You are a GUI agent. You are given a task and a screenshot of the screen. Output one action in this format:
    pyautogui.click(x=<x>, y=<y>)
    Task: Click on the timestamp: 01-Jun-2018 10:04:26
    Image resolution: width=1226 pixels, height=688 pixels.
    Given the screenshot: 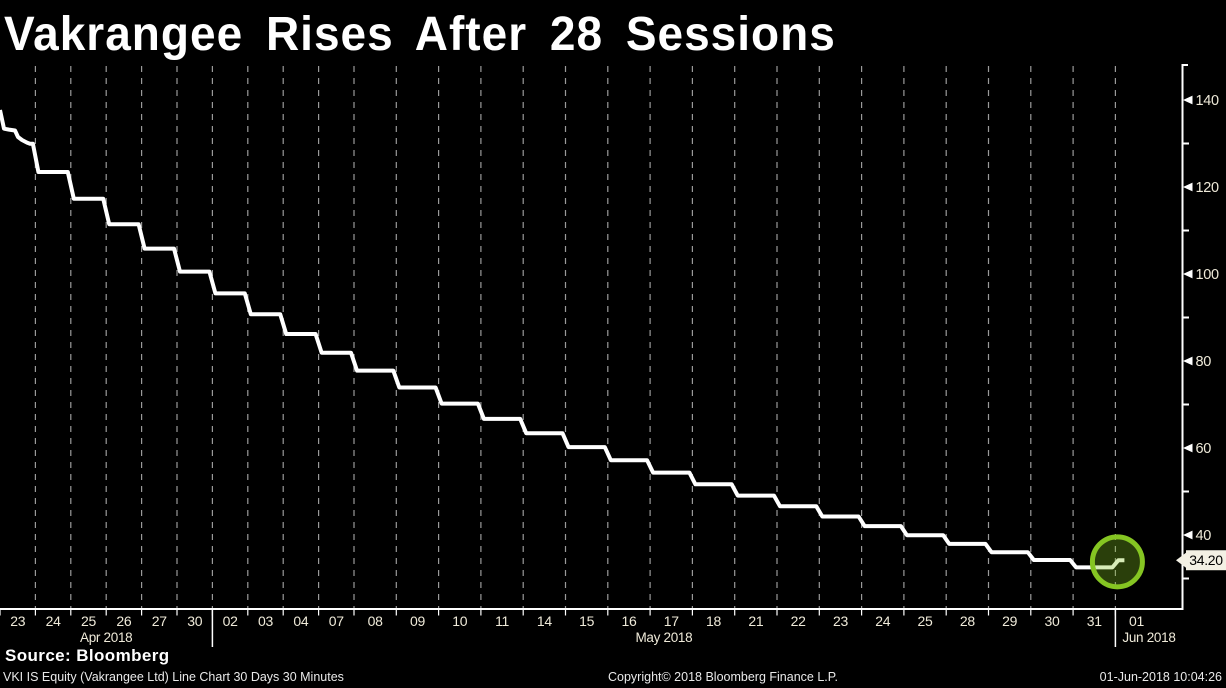 What is the action you would take?
    pyautogui.click(x=1160, y=677)
    